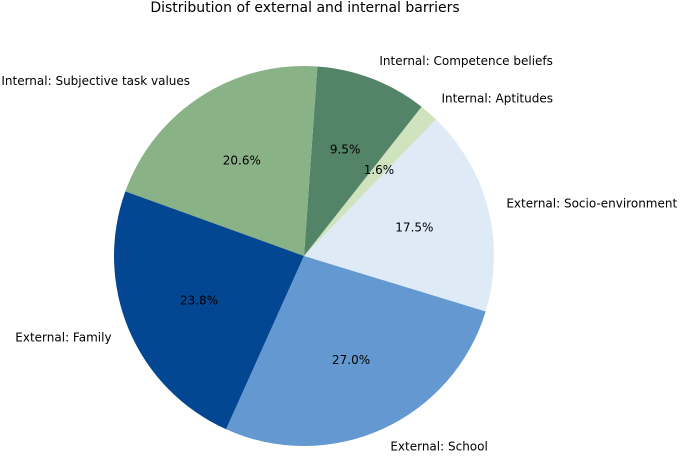  I want to click on pie-slice-label: Internal: Aptitudes, so click(497, 99).